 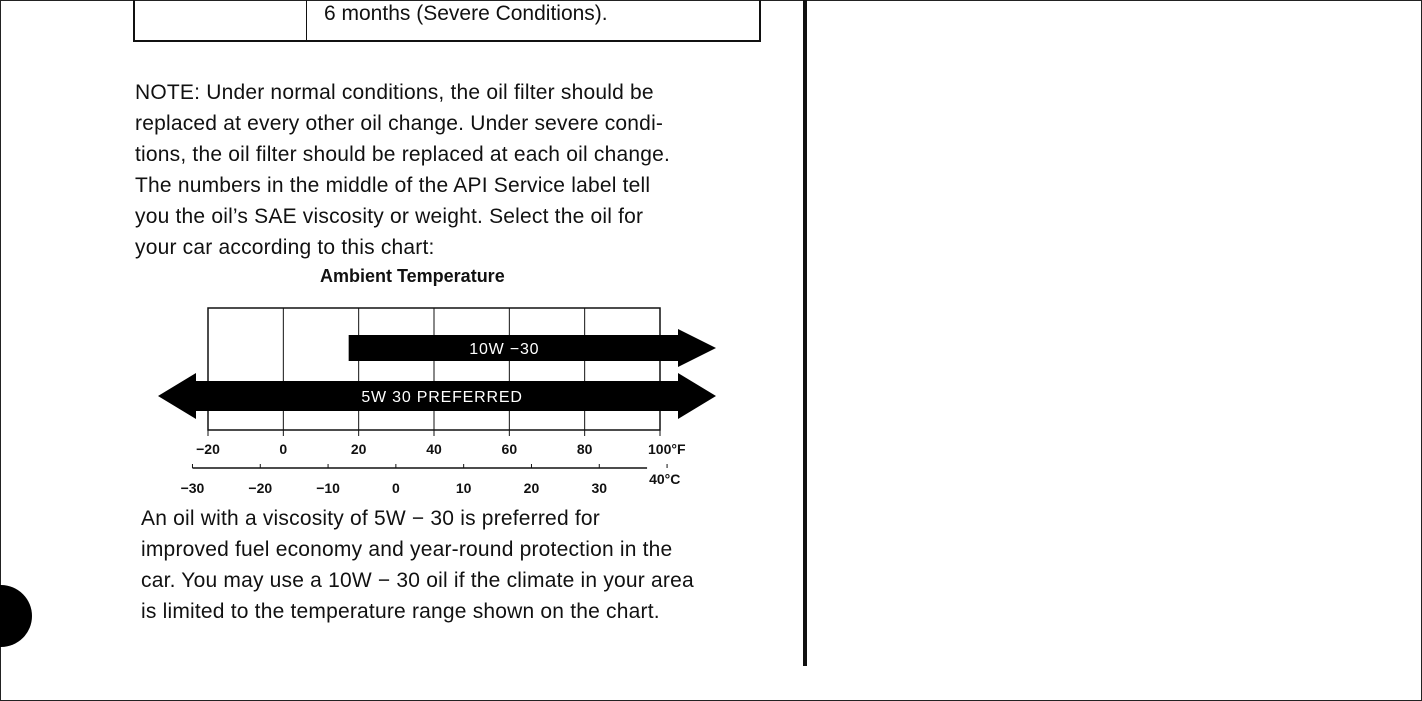 I want to click on maintenance-table-fragment: 6 months (Severe Conditions)., so click(x=447, y=21).